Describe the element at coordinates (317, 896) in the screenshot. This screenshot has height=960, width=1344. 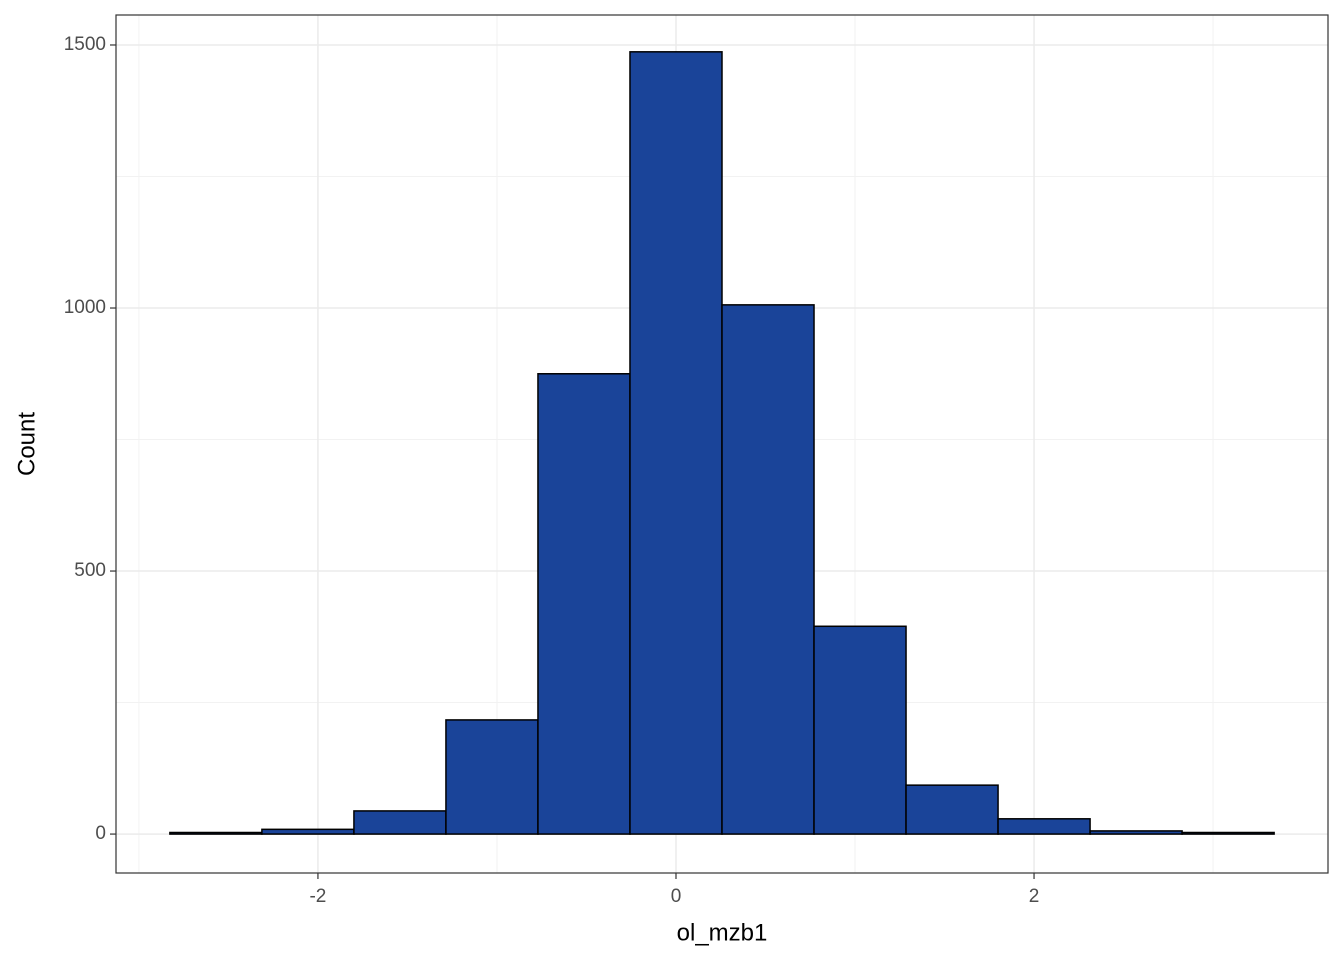
I see `x-tick-label: -2` at that location.